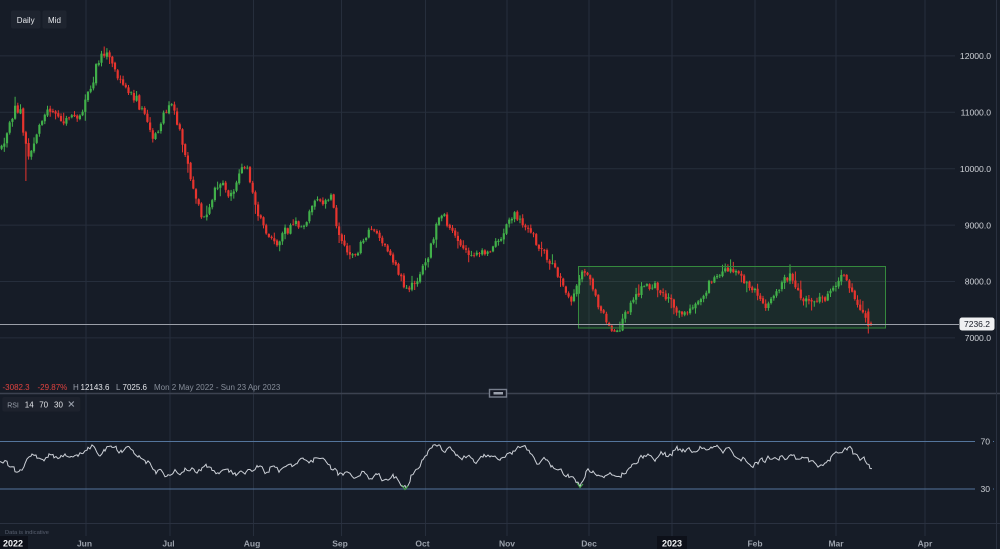  Describe the element at coordinates (26, 20) in the screenshot. I see `svg-text: Daily` at that location.